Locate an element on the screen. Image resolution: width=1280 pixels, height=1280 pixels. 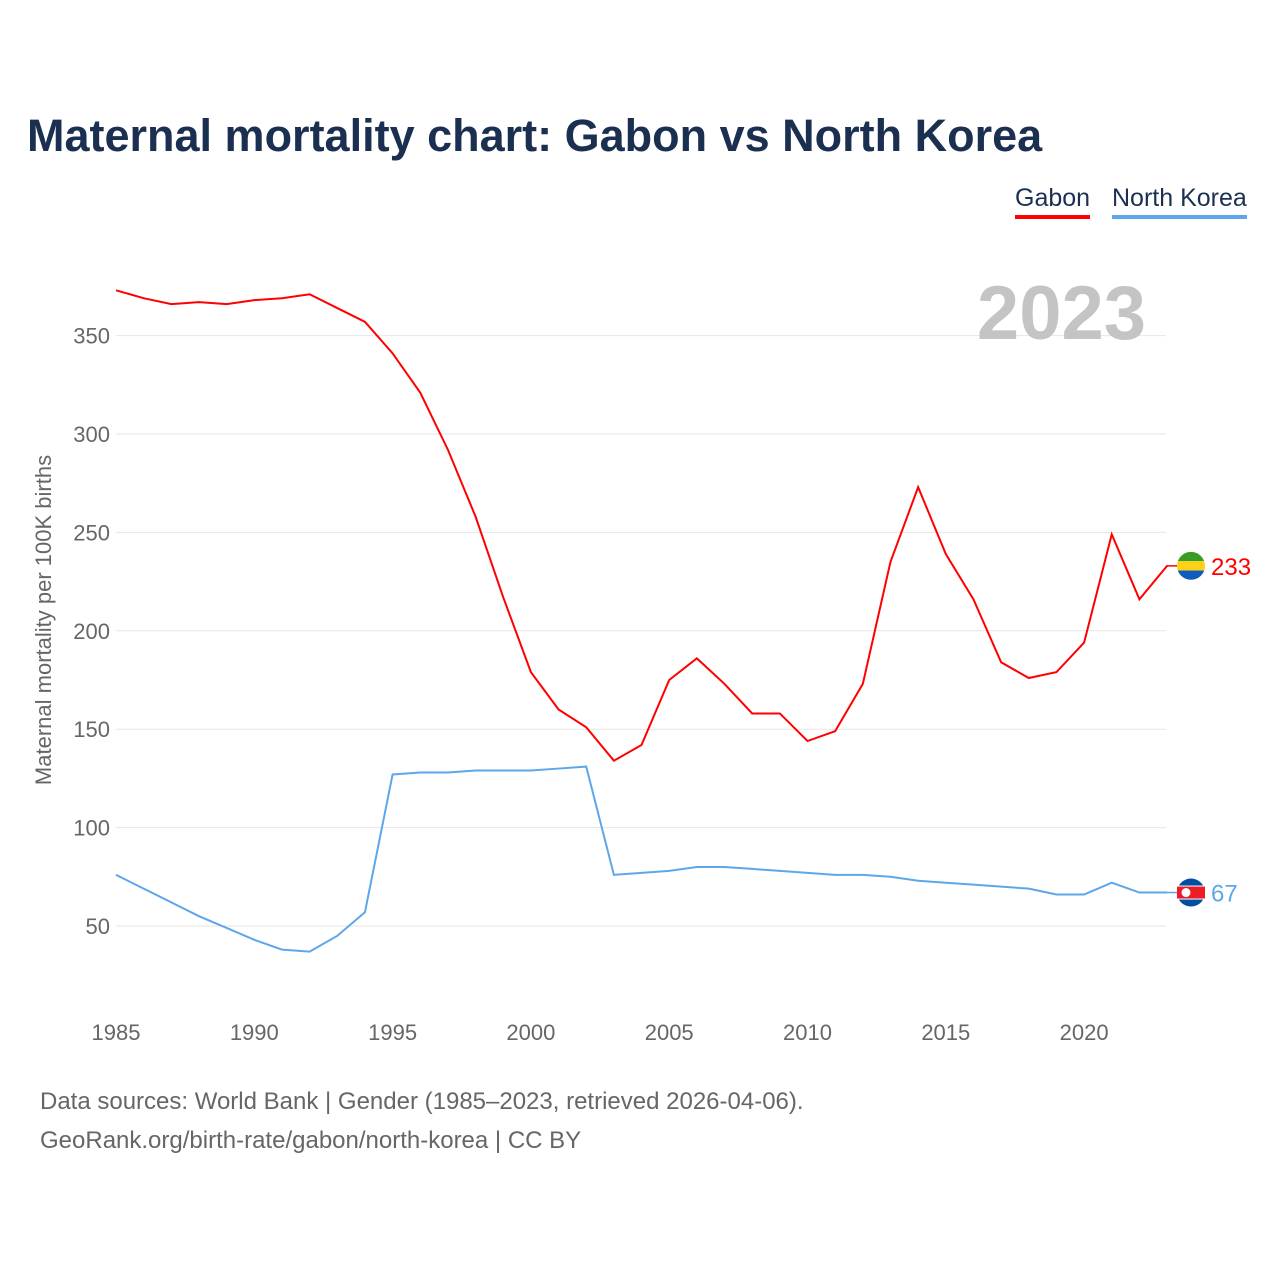
y-tick-label: 150 is located at coordinates (91, 729).